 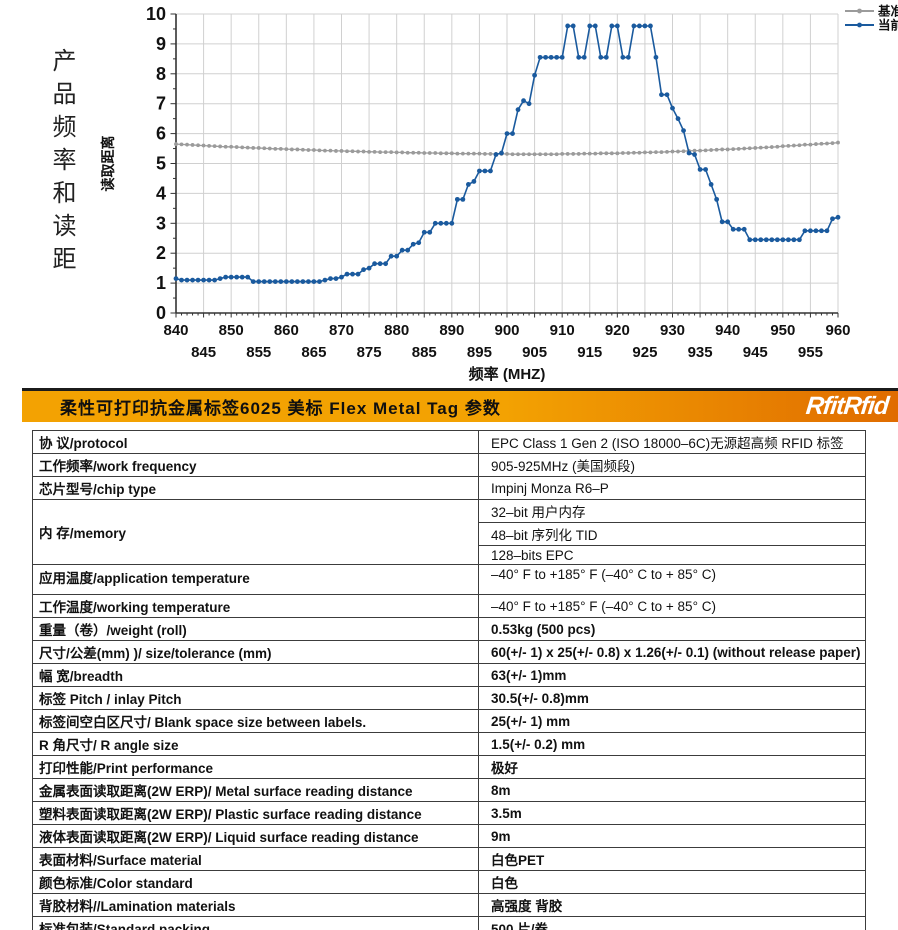 I want to click on legend-label: 基准, so click(x=887, y=11).